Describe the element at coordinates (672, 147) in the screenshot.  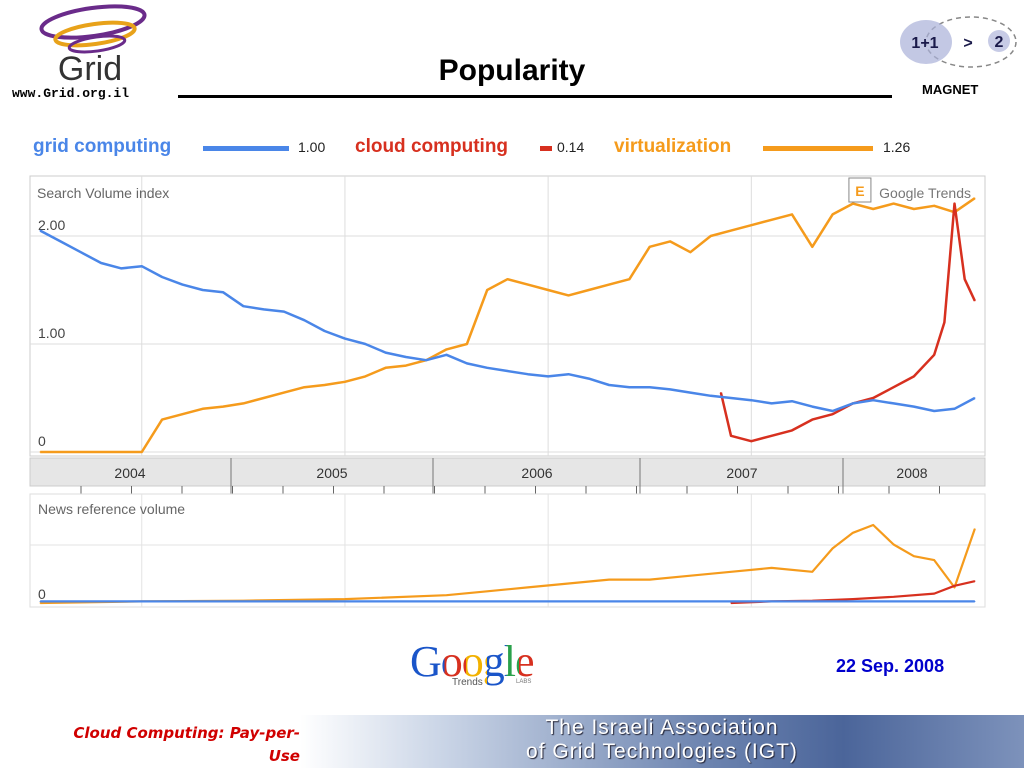
I see `legend-item-virtualization: virtualization` at that location.